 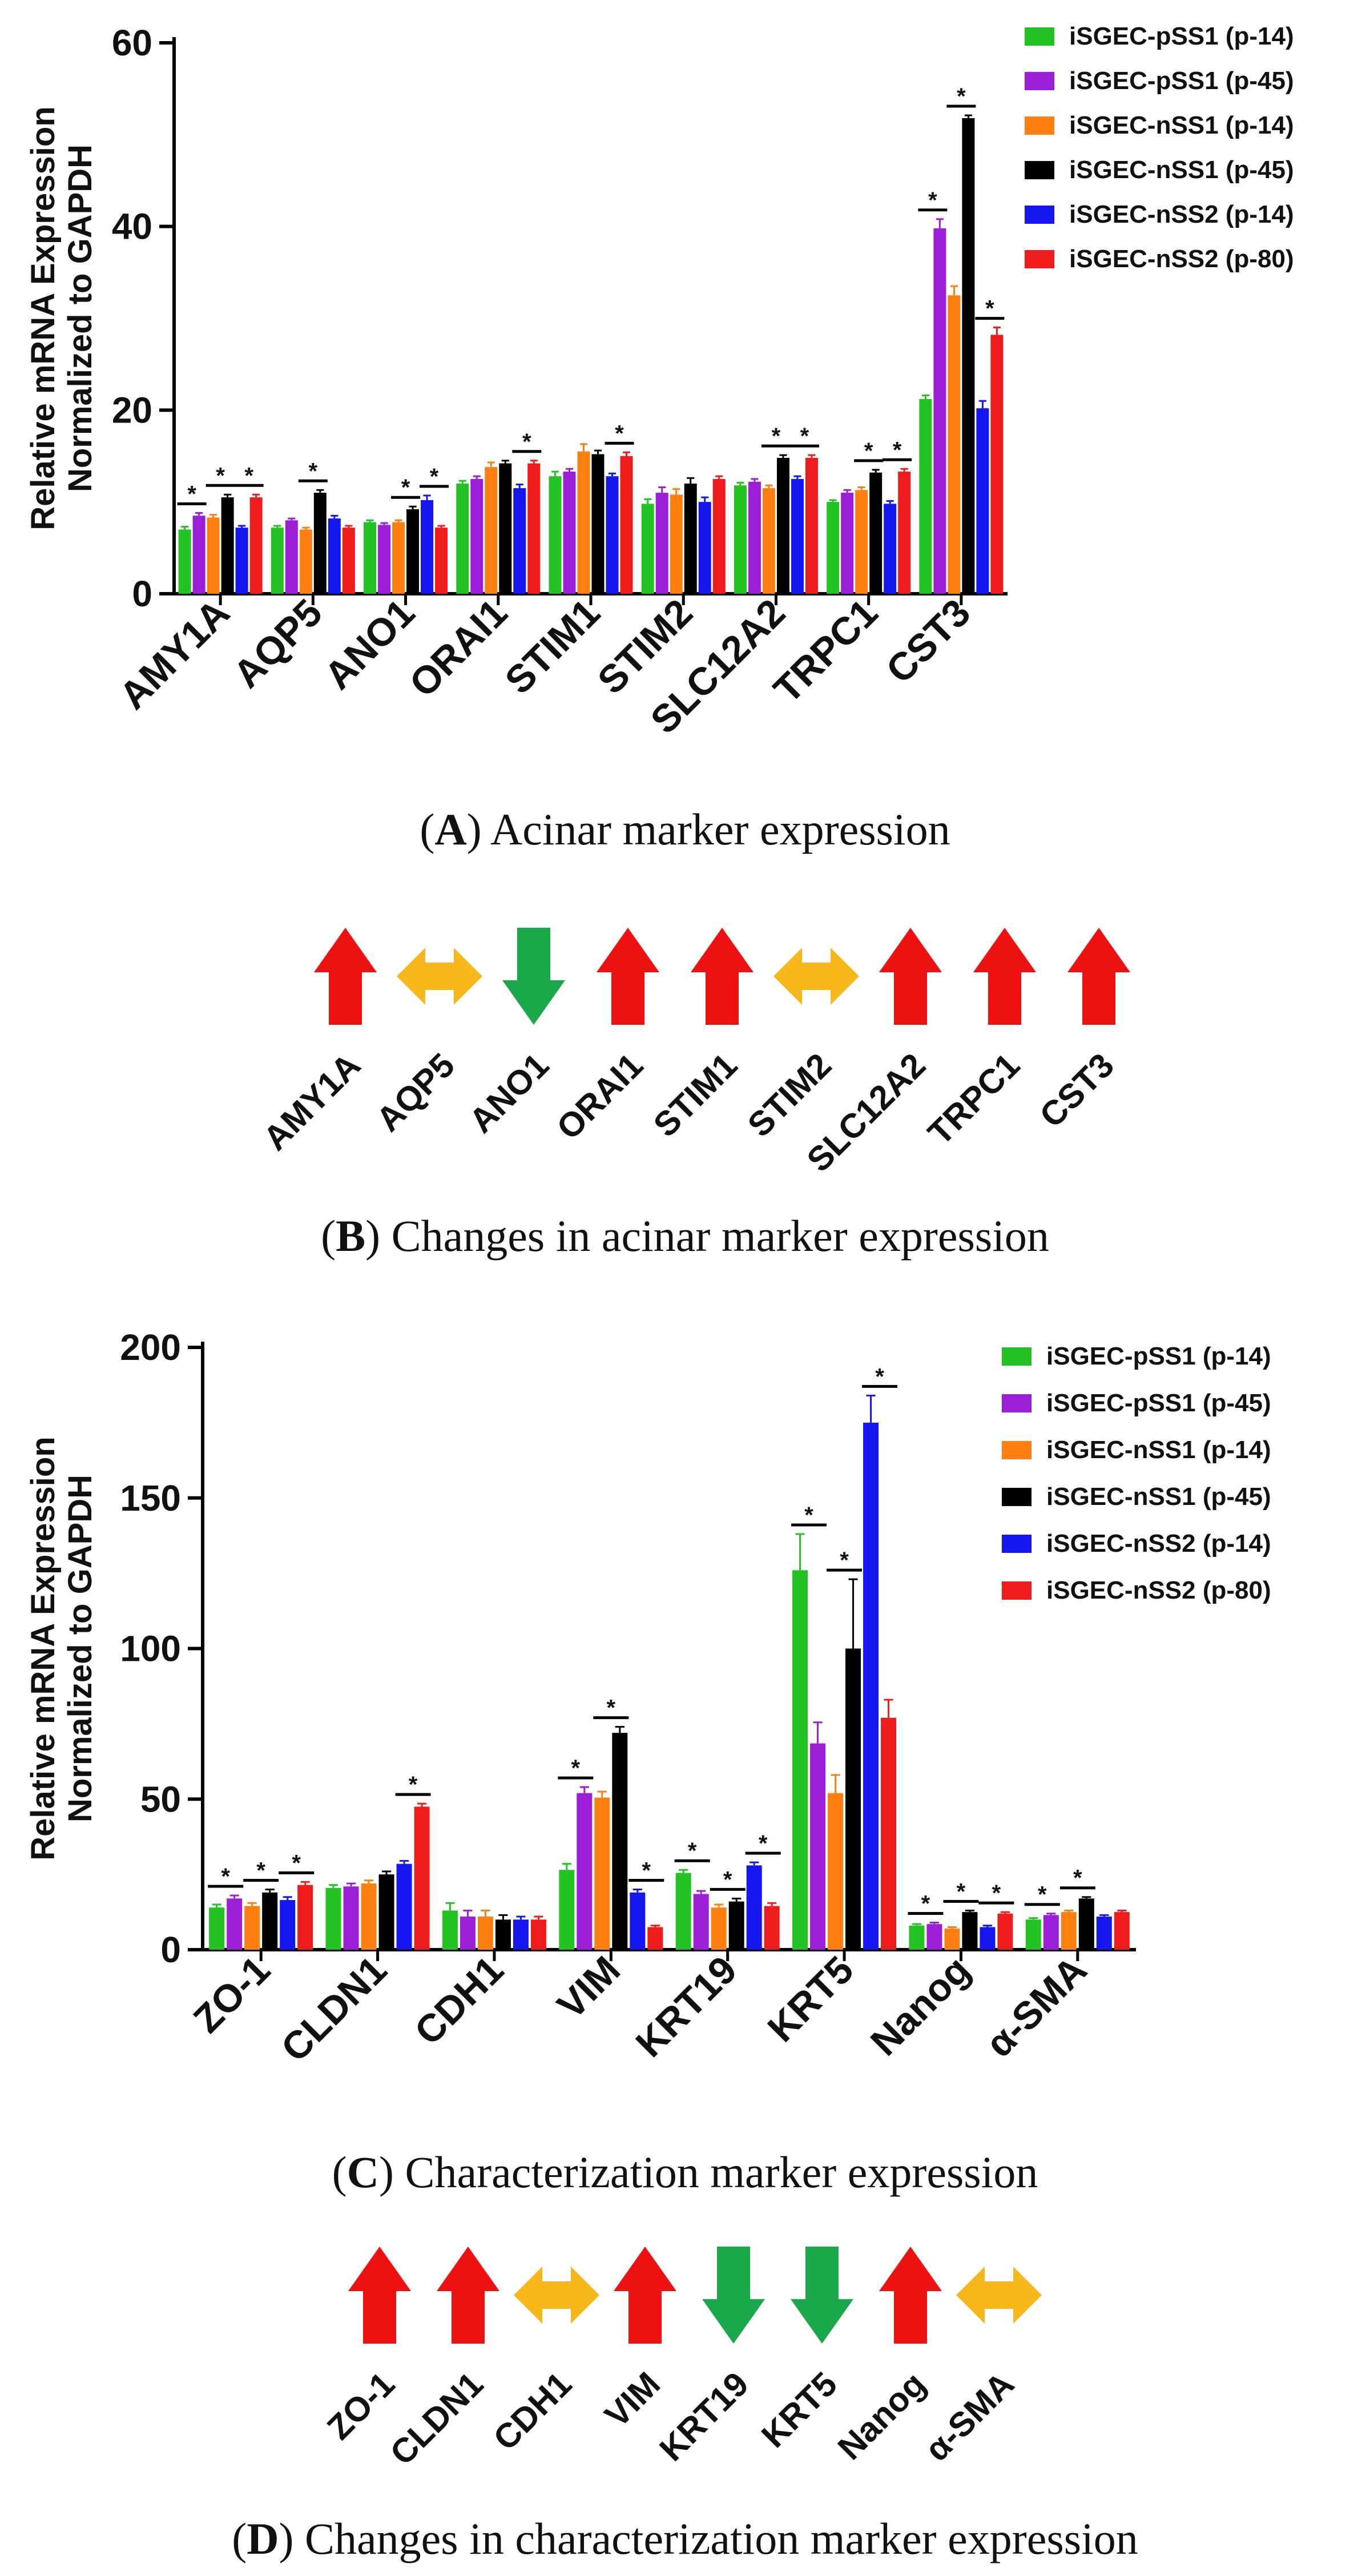 I want to click on panel-c-legend-label: iSGEC-pSS1 (p-45), so click(x=1158, y=1403).